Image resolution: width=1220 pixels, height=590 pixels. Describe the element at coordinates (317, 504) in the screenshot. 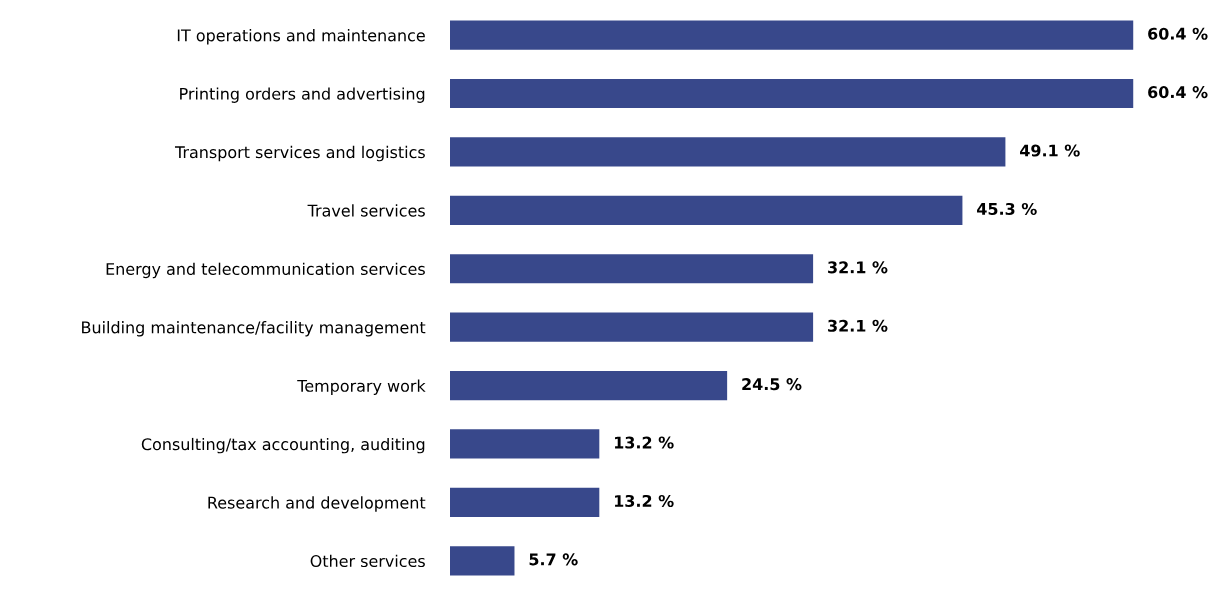

I see `y-tick-label: Research and development` at that location.